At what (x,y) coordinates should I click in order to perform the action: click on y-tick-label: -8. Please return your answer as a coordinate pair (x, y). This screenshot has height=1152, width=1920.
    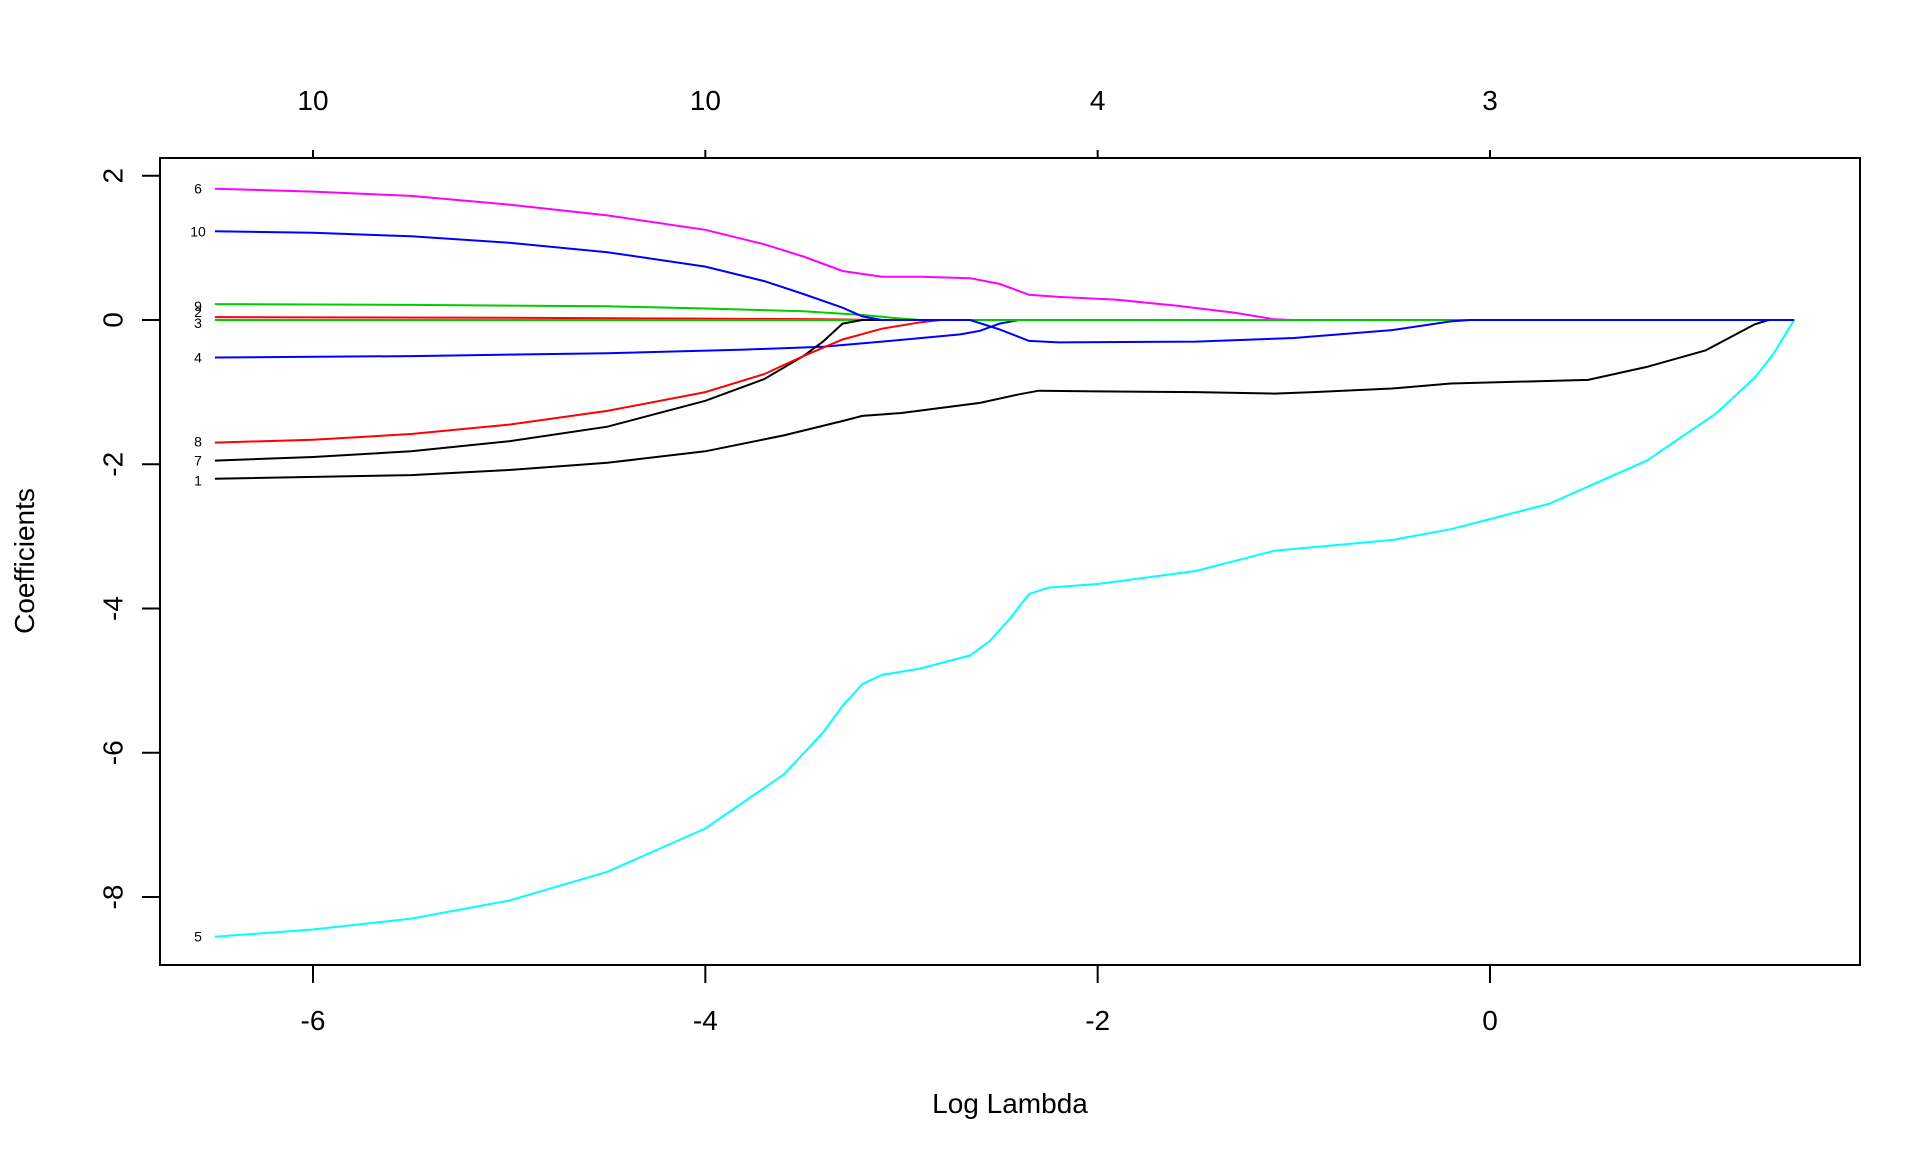
    Looking at the image, I should click on (112, 897).